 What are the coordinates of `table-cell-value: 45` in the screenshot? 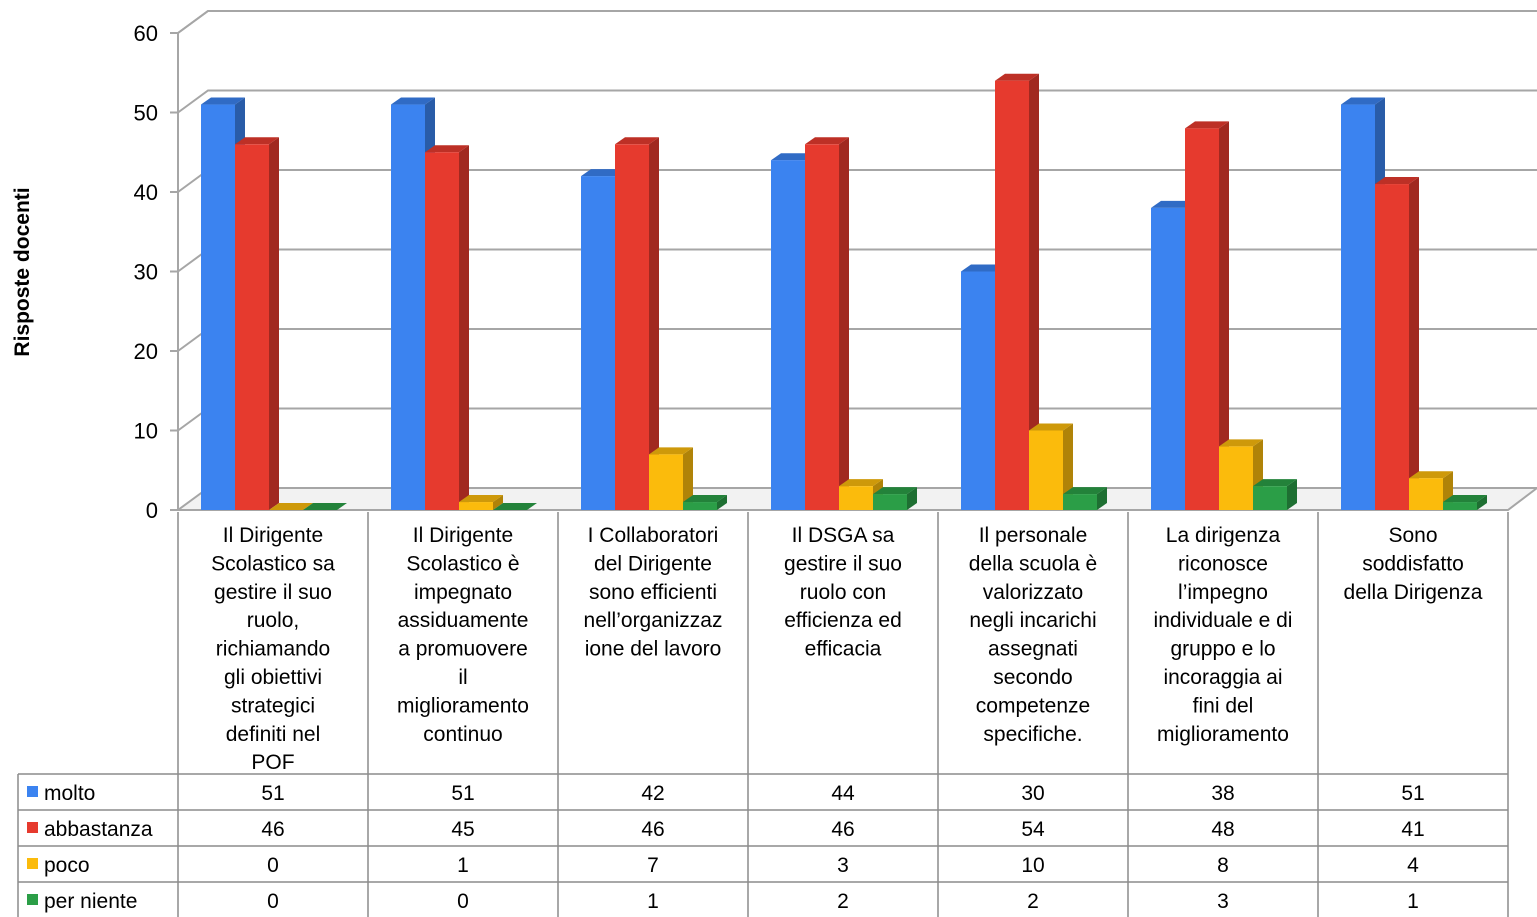 It's located at (462, 829).